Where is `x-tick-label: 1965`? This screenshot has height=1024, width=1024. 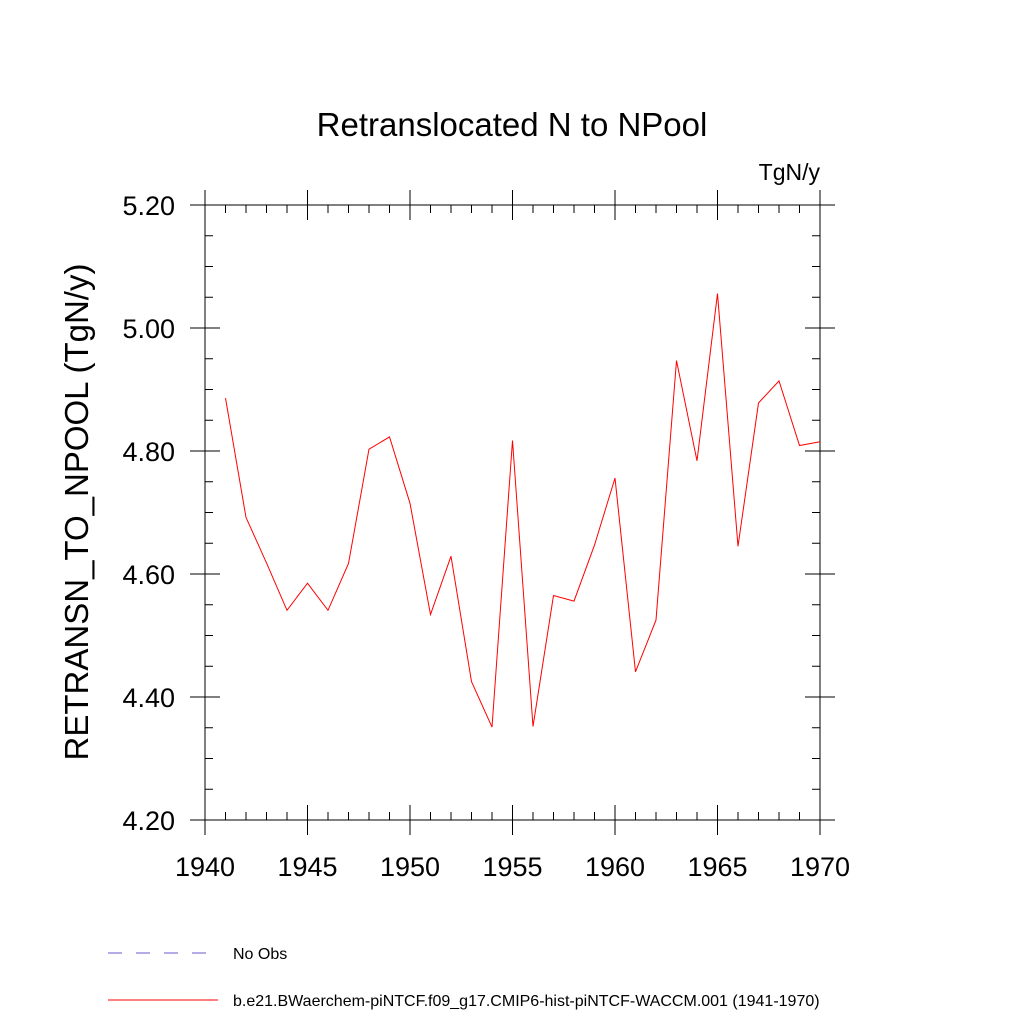 x-tick-label: 1965 is located at coordinates (717, 867).